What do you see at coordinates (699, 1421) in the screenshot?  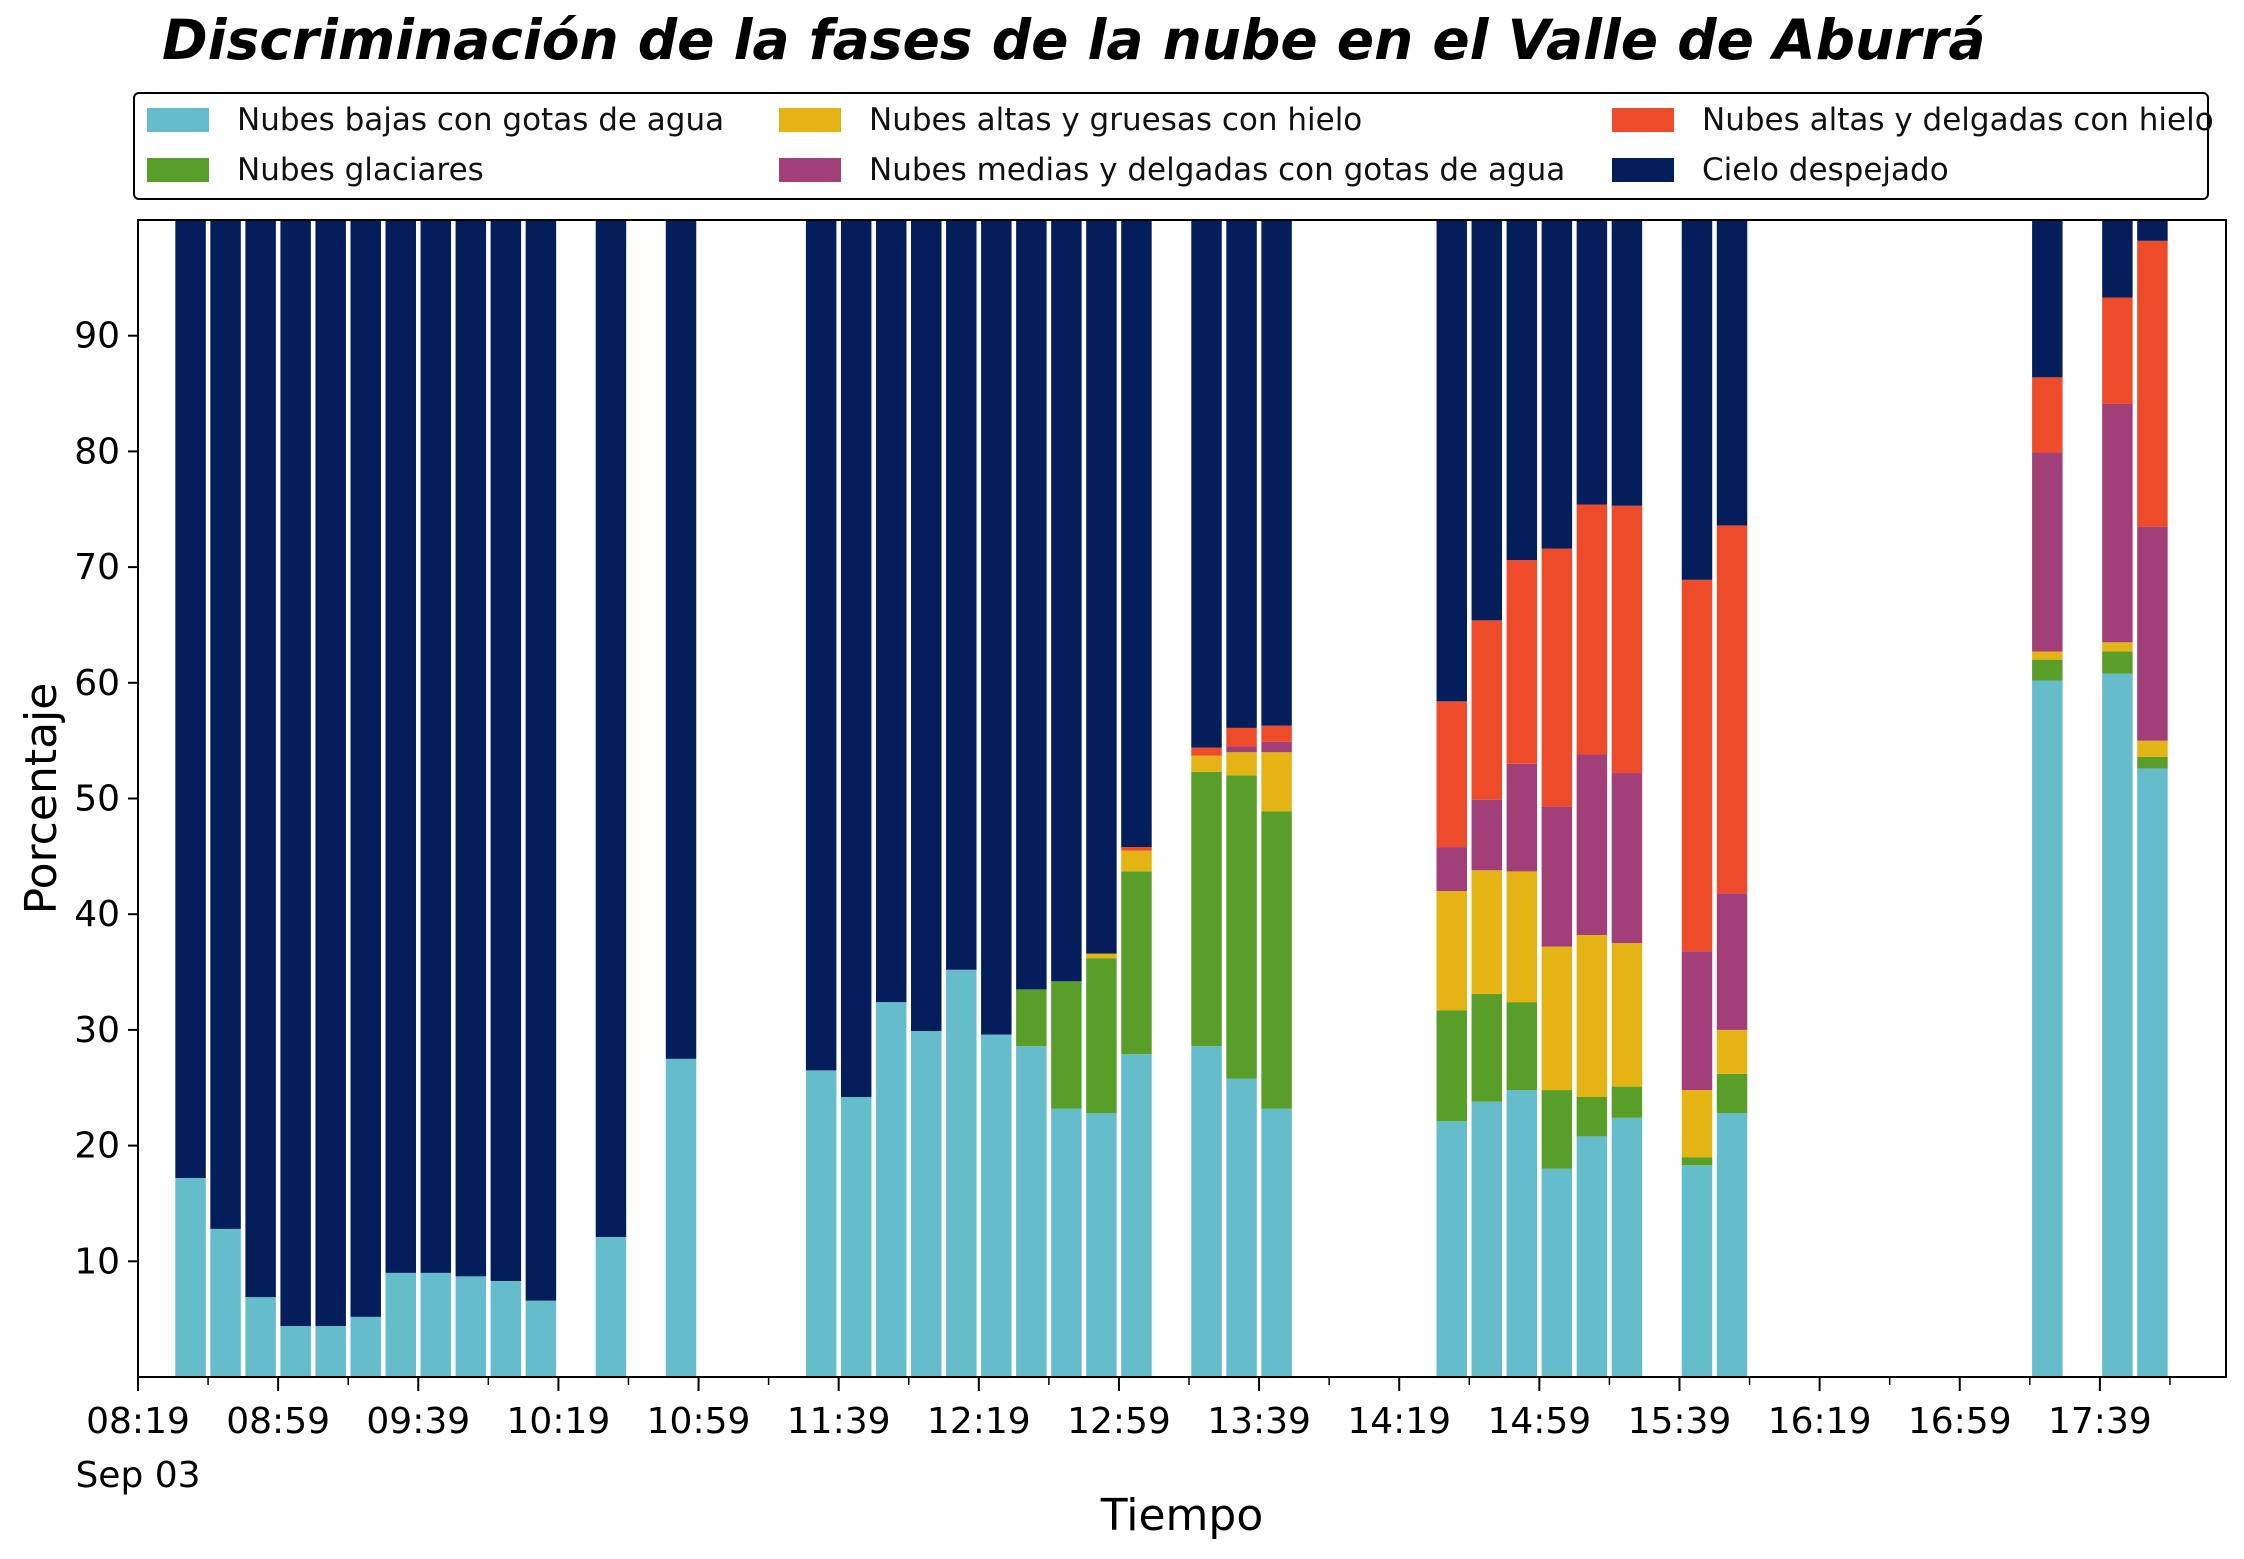 I see `x-tick-label: 10:59` at bounding box center [699, 1421].